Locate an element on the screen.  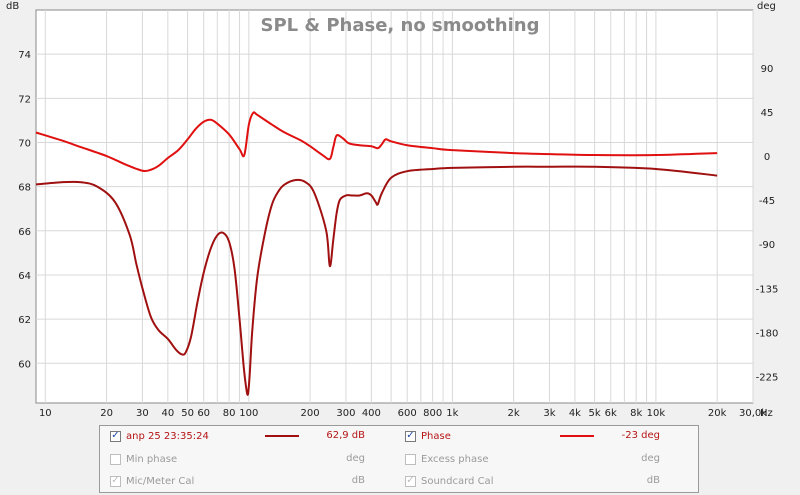
right-tick-label: -225 is located at coordinates (767, 378).